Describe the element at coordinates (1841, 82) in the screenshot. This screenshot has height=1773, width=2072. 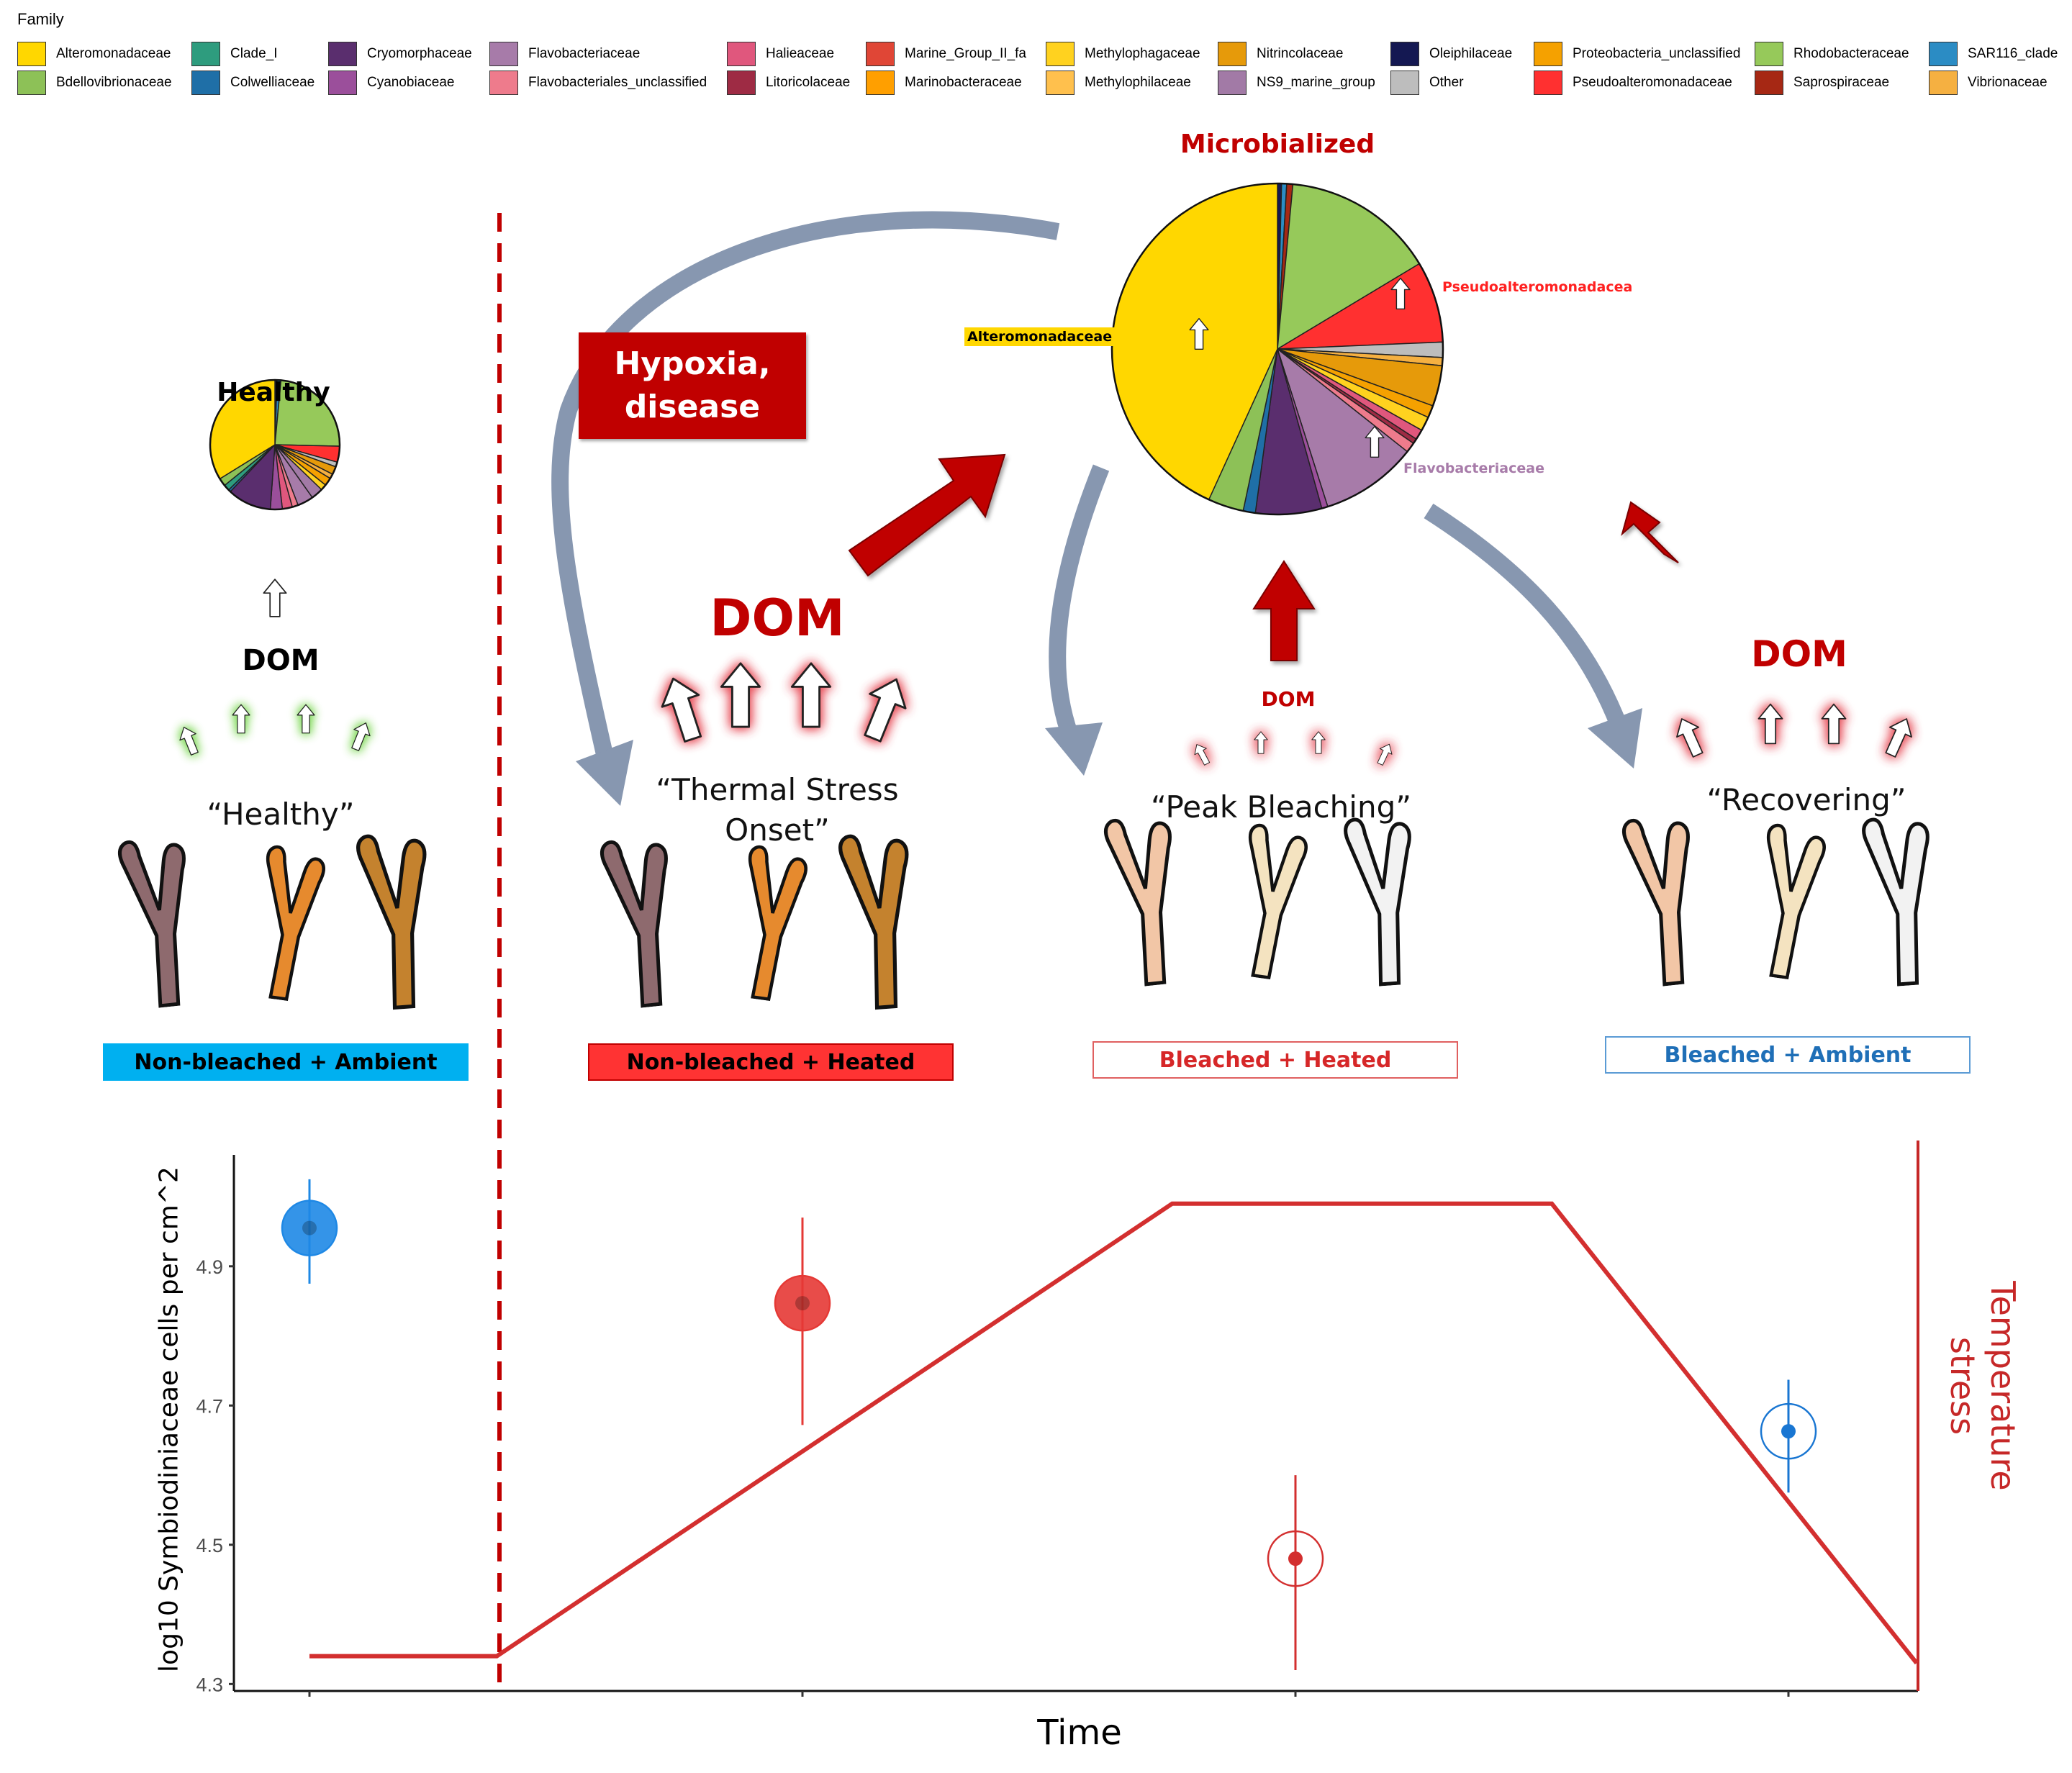
I see `legend-label: Saprospiraceae` at that location.